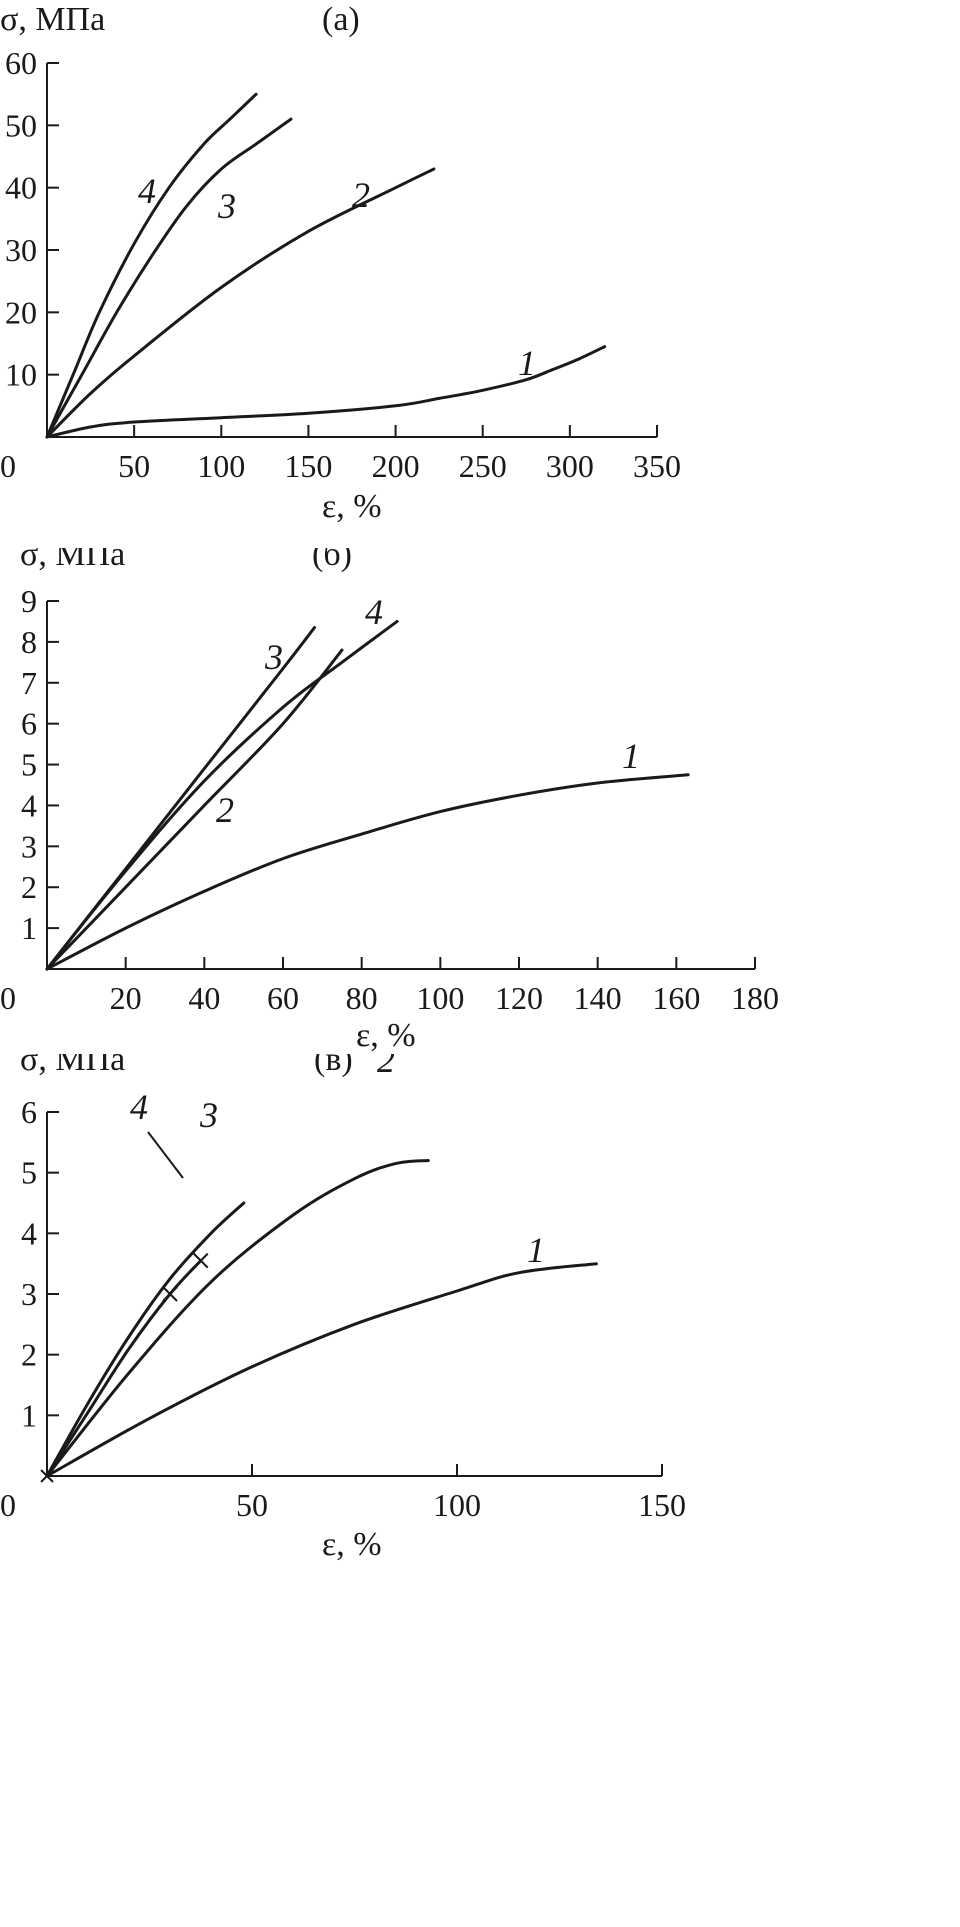 The image size is (960, 1927). Describe the element at coordinates (47, 1476) in the screenshot. I see `origin-mark` at that location.